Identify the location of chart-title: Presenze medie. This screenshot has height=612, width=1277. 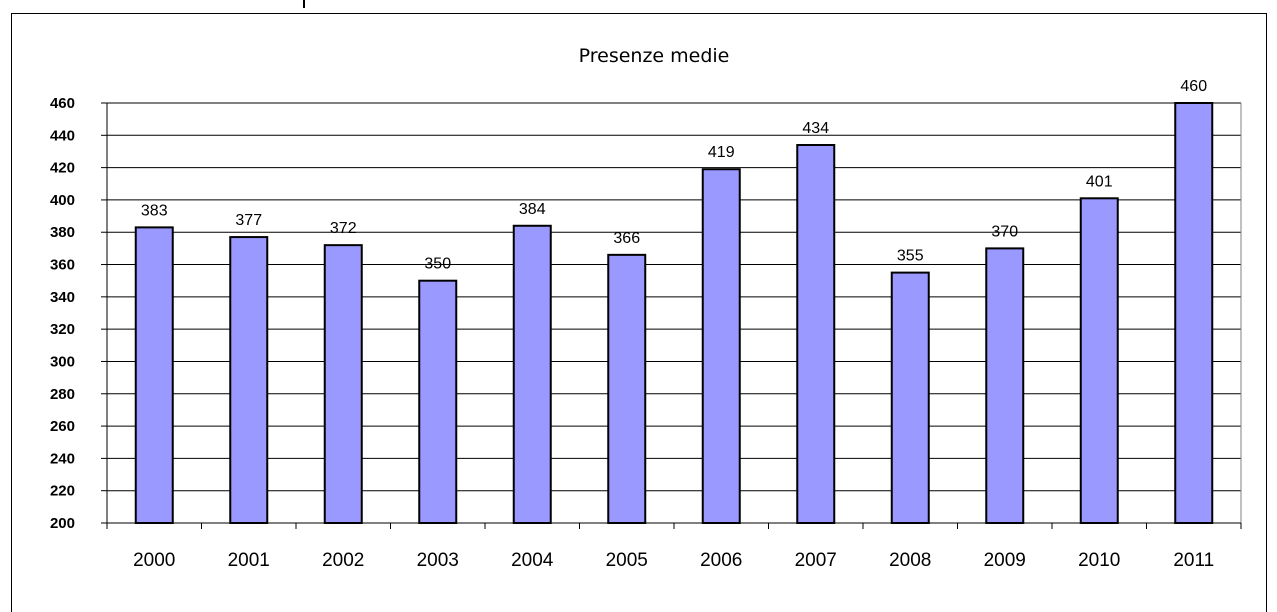
(654, 56).